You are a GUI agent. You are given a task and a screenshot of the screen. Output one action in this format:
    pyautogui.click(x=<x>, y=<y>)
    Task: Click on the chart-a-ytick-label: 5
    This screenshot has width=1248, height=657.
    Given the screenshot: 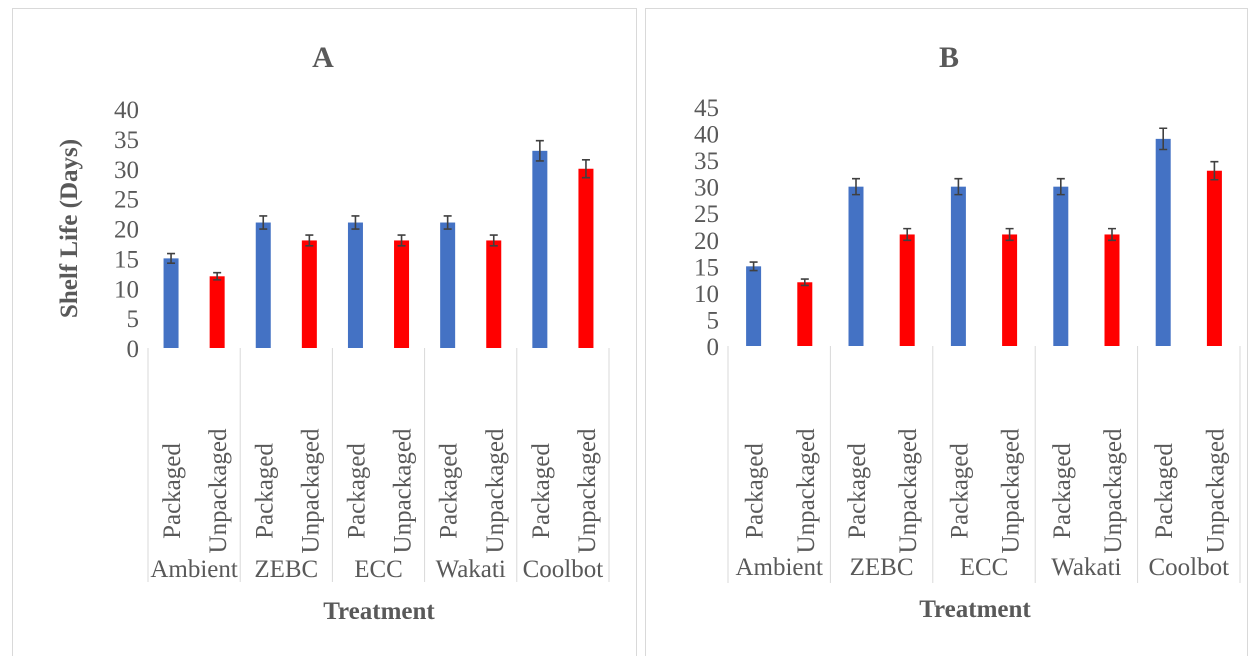 What is the action you would take?
    pyautogui.click(x=133, y=319)
    